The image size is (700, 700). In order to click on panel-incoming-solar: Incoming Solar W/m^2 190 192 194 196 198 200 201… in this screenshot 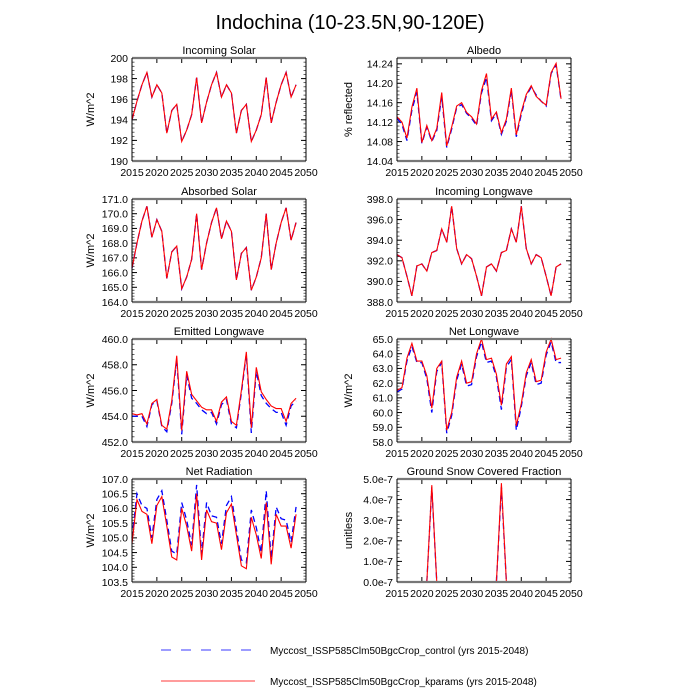, I will do `click(201, 112)`.